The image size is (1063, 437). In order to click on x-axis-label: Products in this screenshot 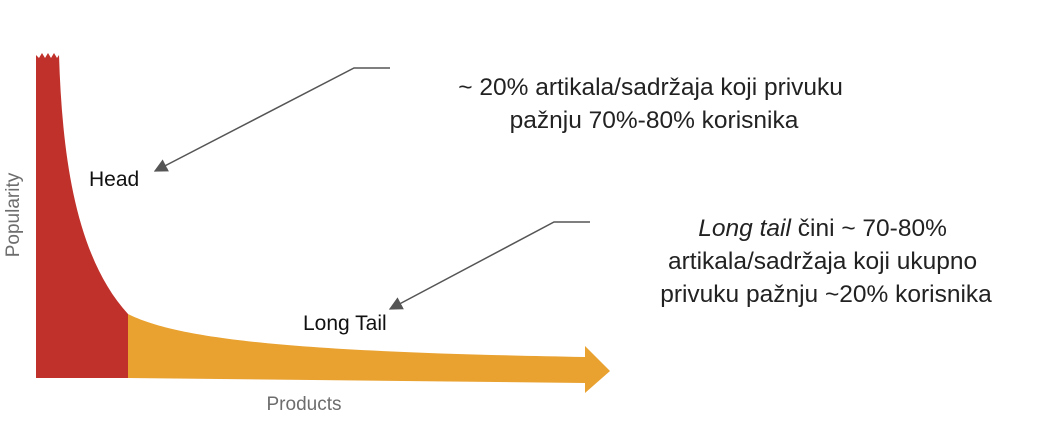, I will do `click(304, 404)`.